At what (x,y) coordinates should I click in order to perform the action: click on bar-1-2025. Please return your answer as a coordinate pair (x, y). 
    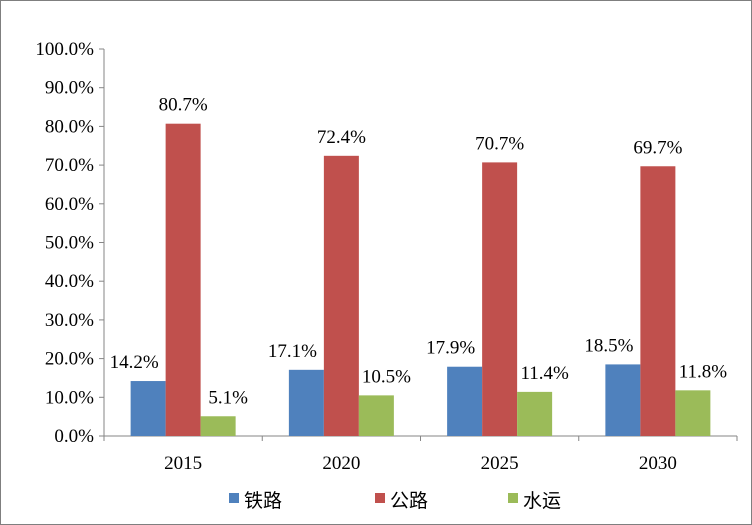
    Looking at the image, I should click on (465, 401).